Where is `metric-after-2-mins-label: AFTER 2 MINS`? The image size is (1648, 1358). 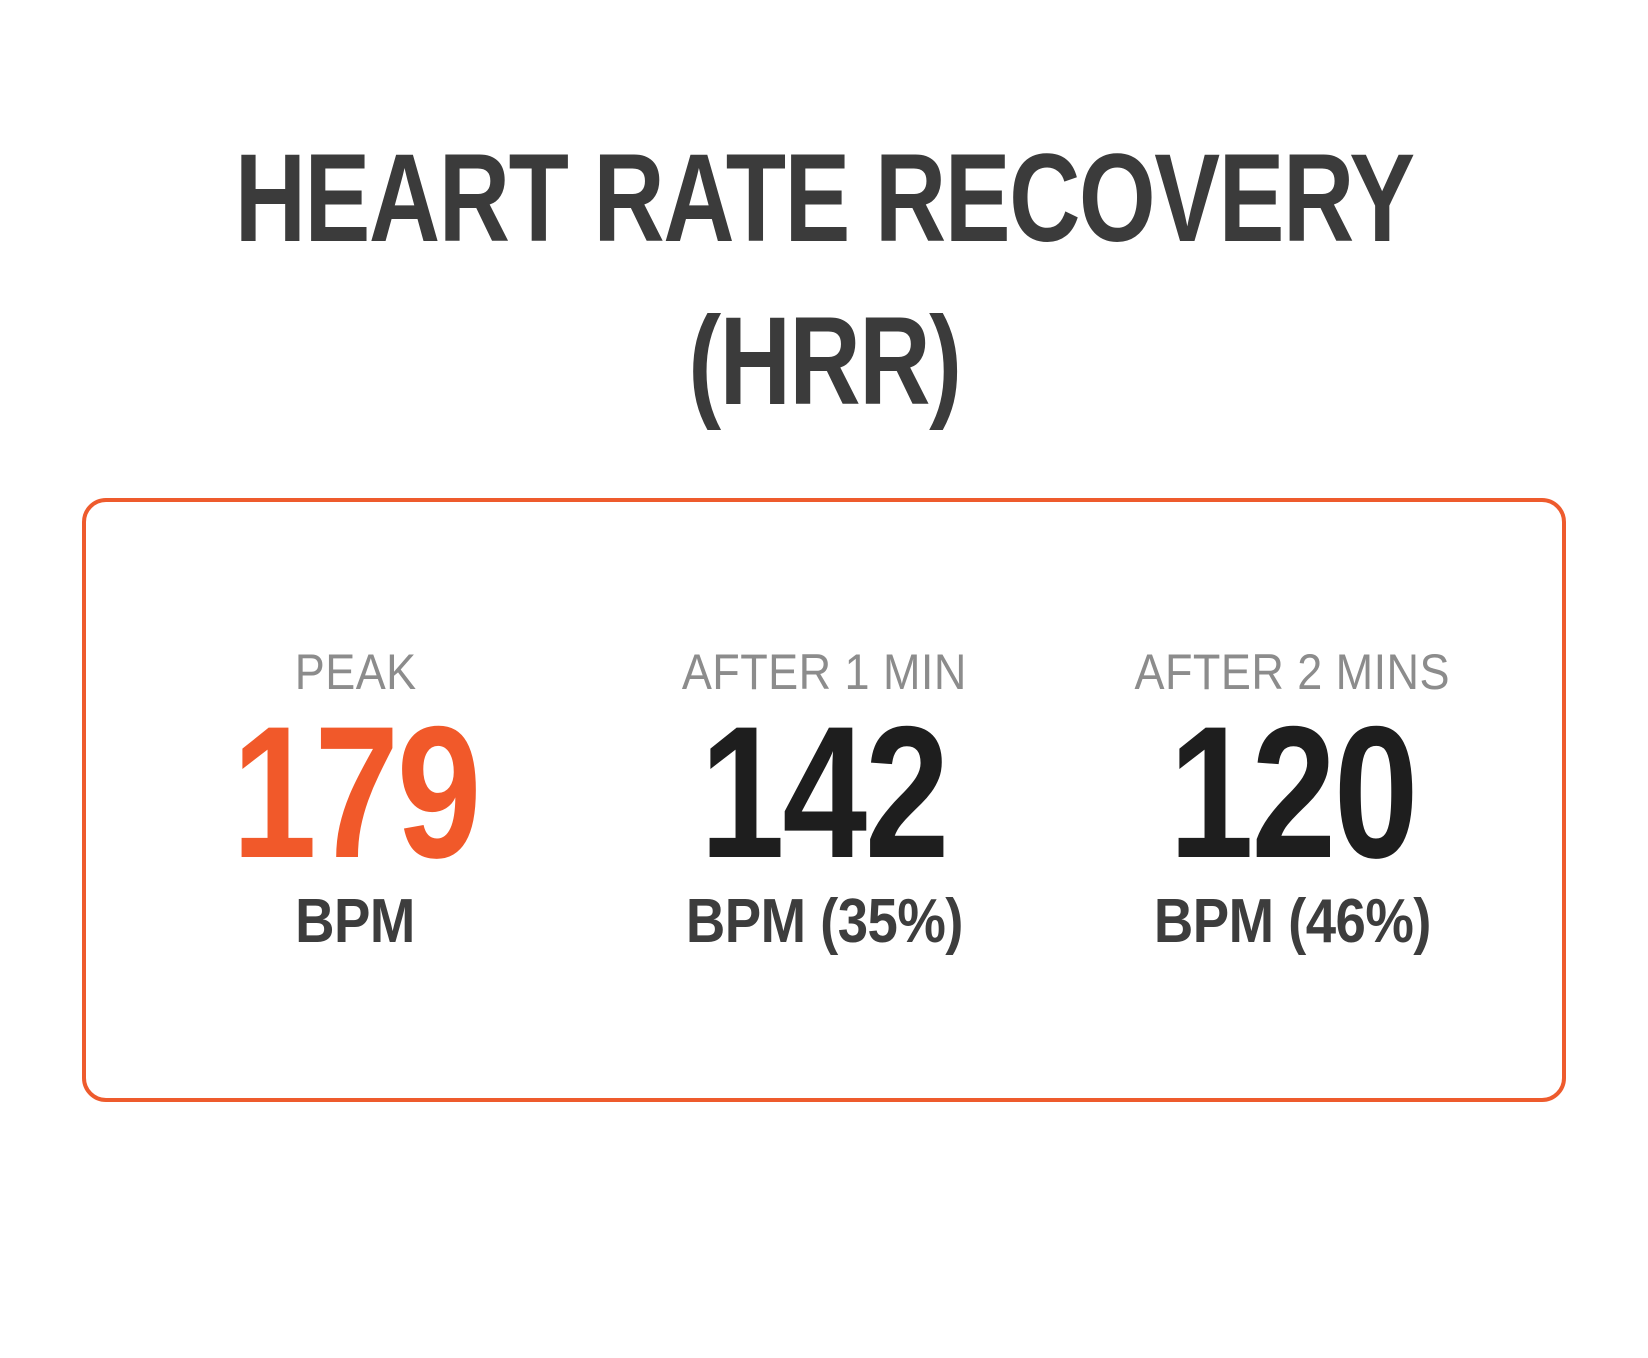
metric-after-2-mins-label: AFTER 2 MINS is located at coordinates (1292, 671).